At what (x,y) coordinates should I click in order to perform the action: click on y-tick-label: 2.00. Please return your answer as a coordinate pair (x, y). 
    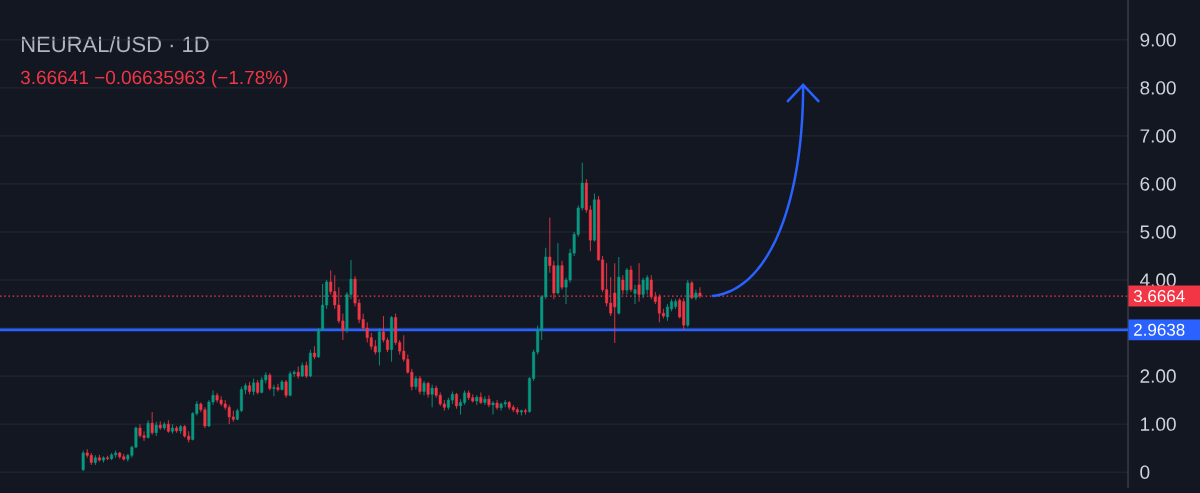
    Looking at the image, I should click on (1158, 376).